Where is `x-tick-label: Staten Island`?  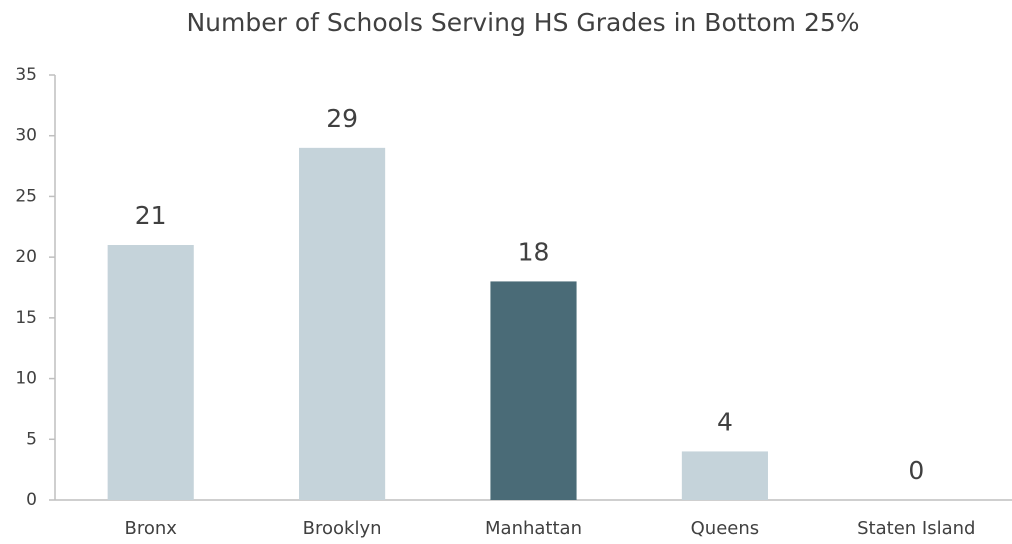
x-tick-label: Staten Island is located at coordinates (916, 528).